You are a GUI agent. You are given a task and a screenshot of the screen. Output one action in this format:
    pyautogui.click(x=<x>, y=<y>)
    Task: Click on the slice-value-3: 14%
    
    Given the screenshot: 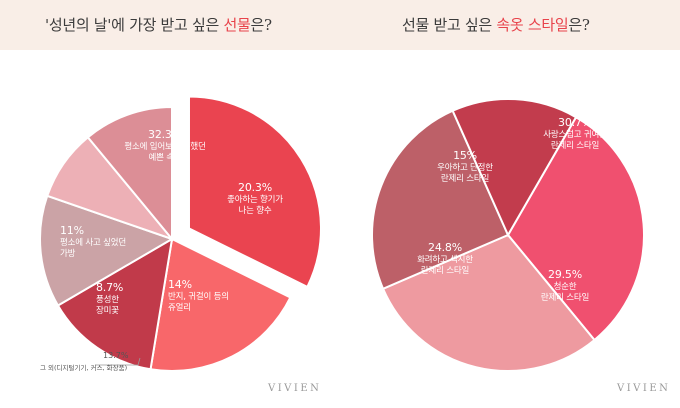 What is the action you would take?
    pyautogui.click(x=180, y=284)
    